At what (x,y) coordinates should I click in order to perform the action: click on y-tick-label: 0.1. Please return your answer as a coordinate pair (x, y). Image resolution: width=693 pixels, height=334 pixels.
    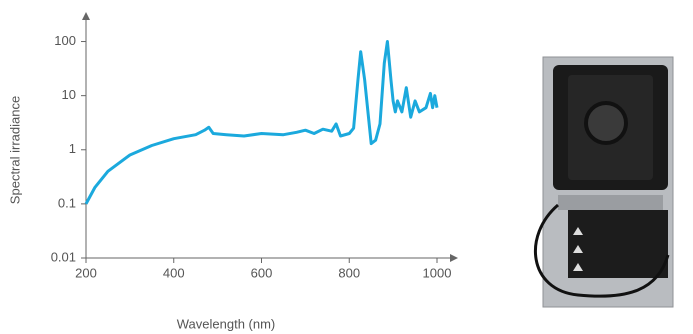
    Looking at the image, I should click on (67, 202).